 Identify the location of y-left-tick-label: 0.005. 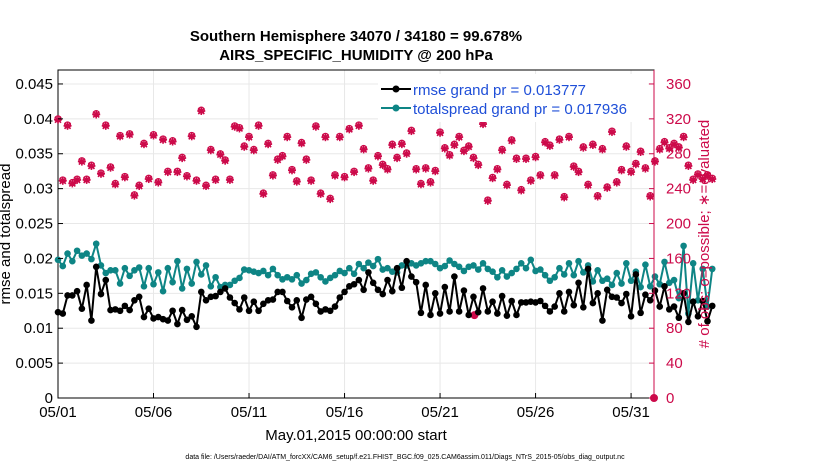
(34, 363).